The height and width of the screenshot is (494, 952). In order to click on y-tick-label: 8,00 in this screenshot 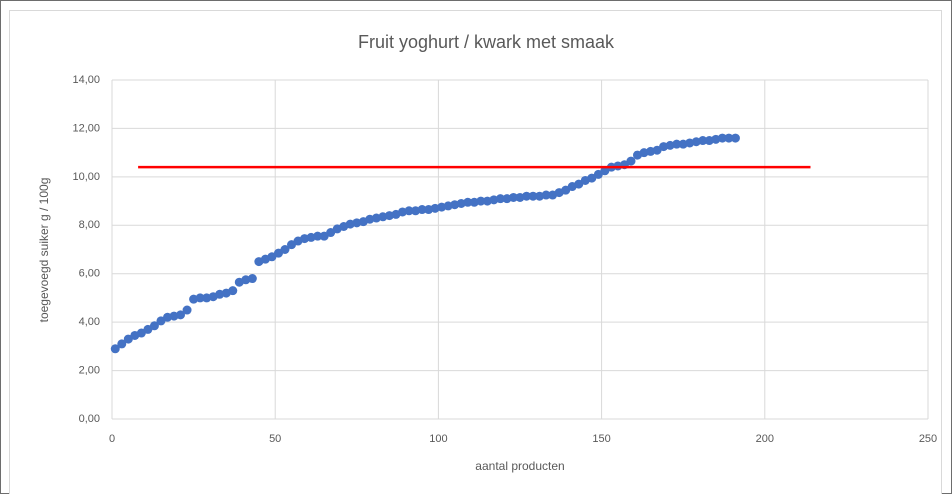, I will do `click(89, 225)`.